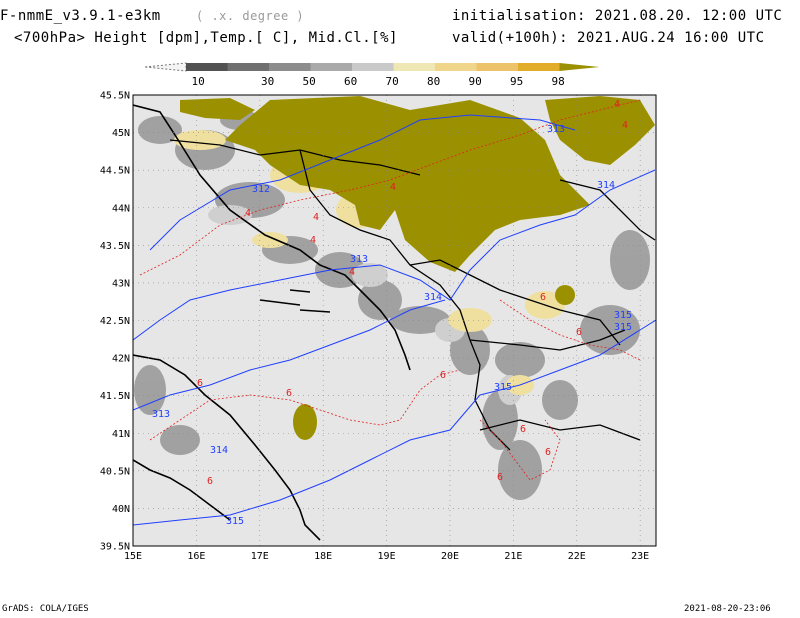 This screenshot has width=800, height=618. What do you see at coordinates (365, 305) in the screenshot?
I see `cloud-light-patches` at bounding box center [365, 305].